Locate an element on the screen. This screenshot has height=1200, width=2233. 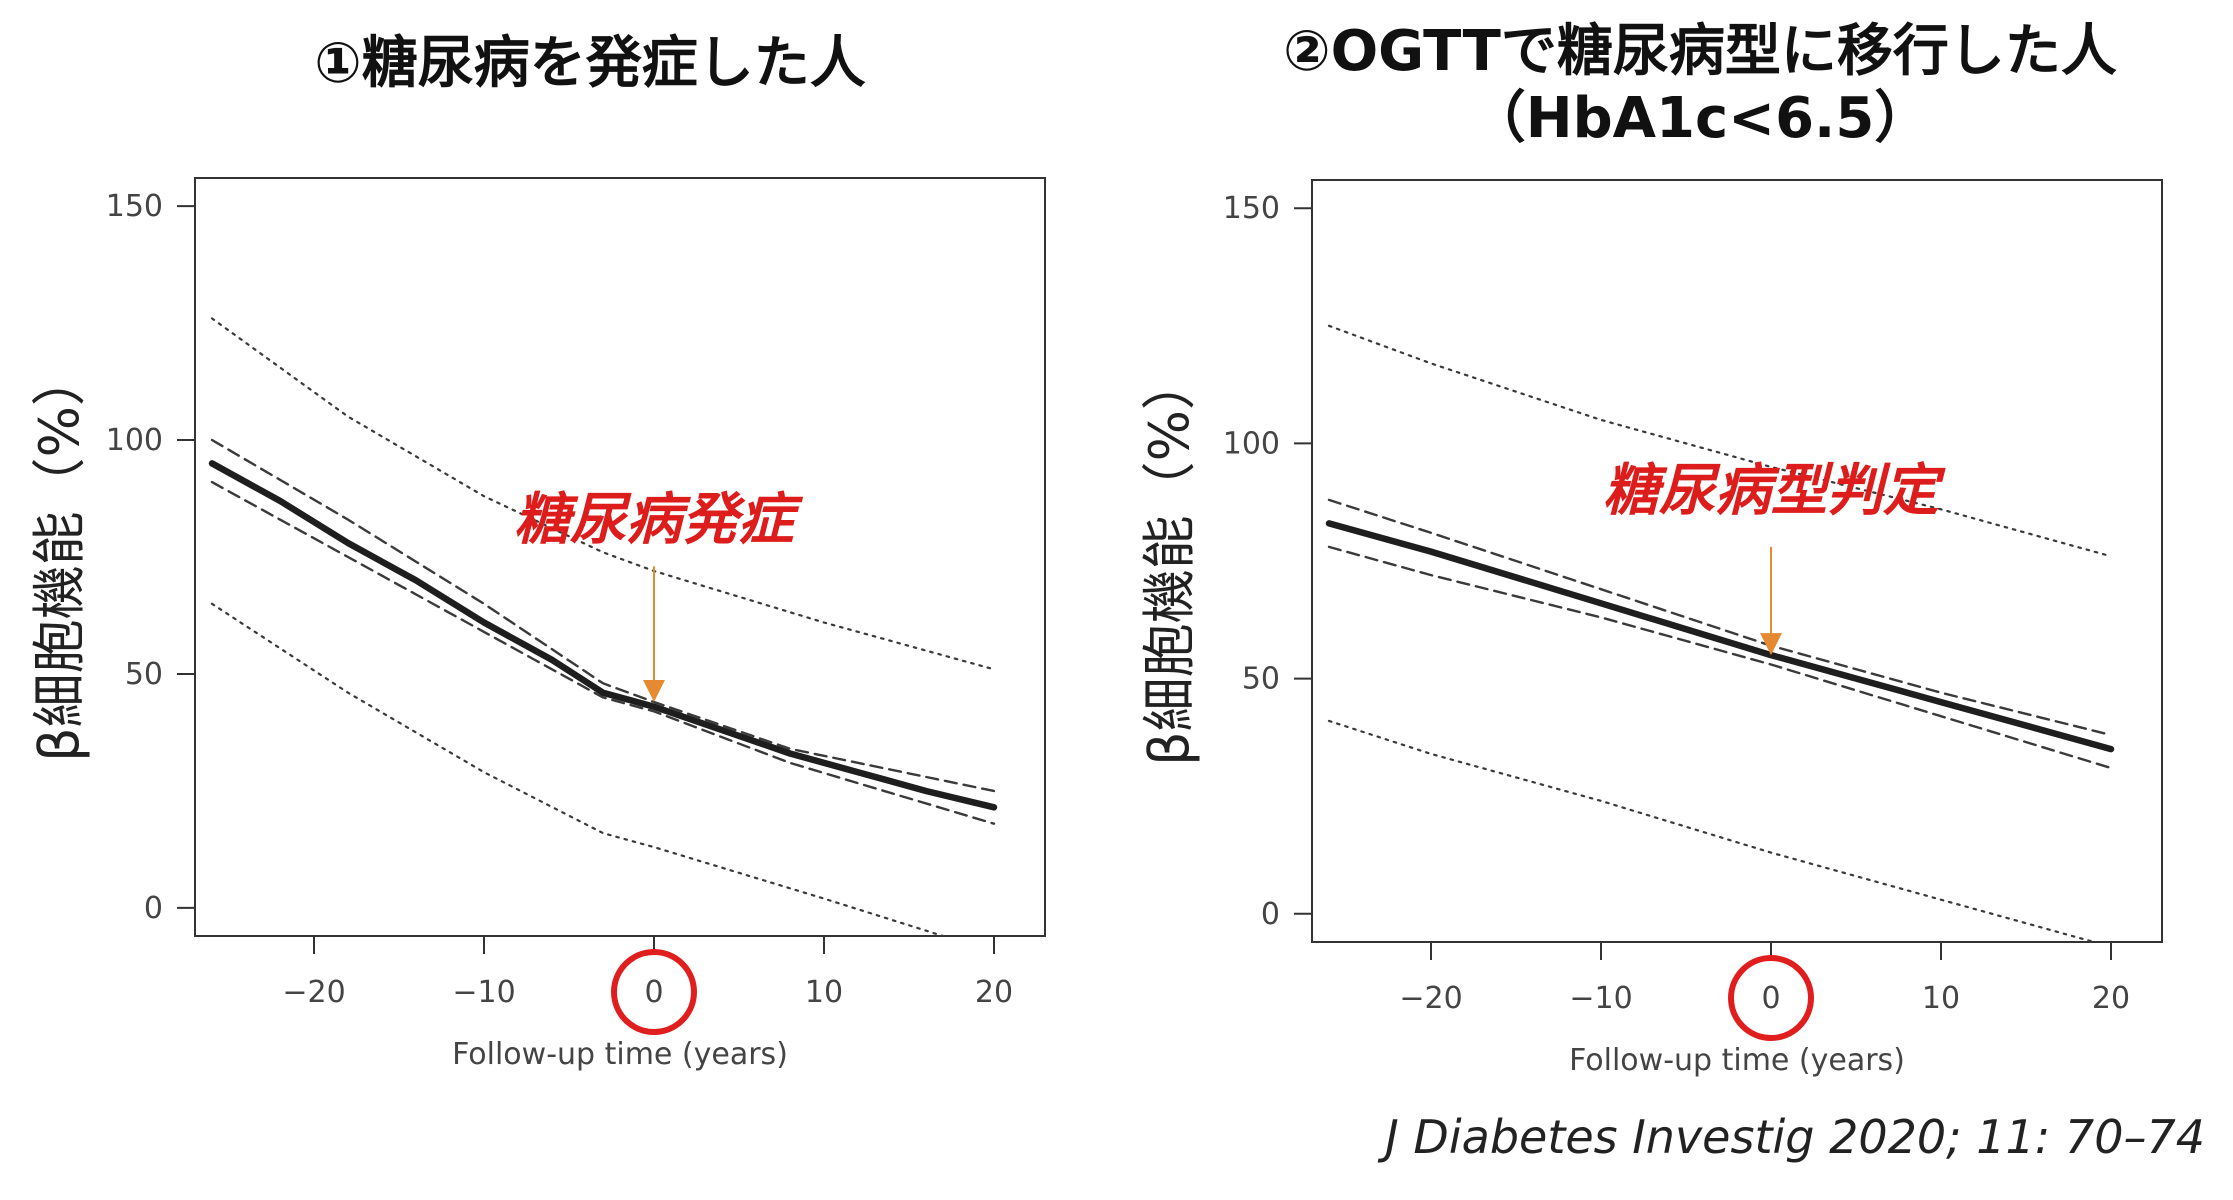
panel-2-title-line-2: （HbA1c<6.5） is located at coordinates (1700, 119).